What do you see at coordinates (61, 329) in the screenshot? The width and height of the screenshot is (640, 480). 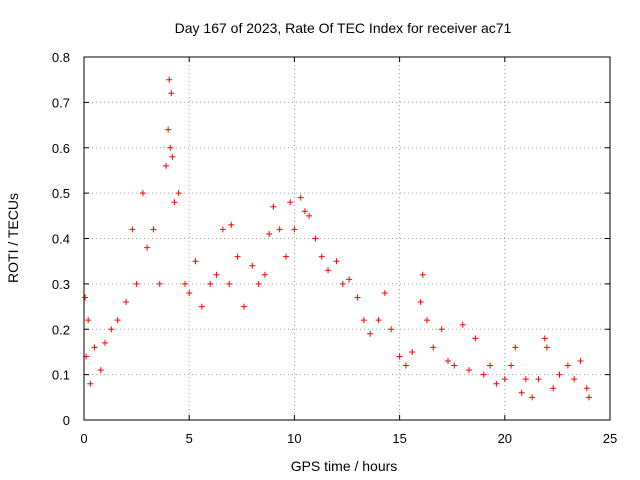 I see `y-tick-label: 0.2` at bounding box center [61, 329].